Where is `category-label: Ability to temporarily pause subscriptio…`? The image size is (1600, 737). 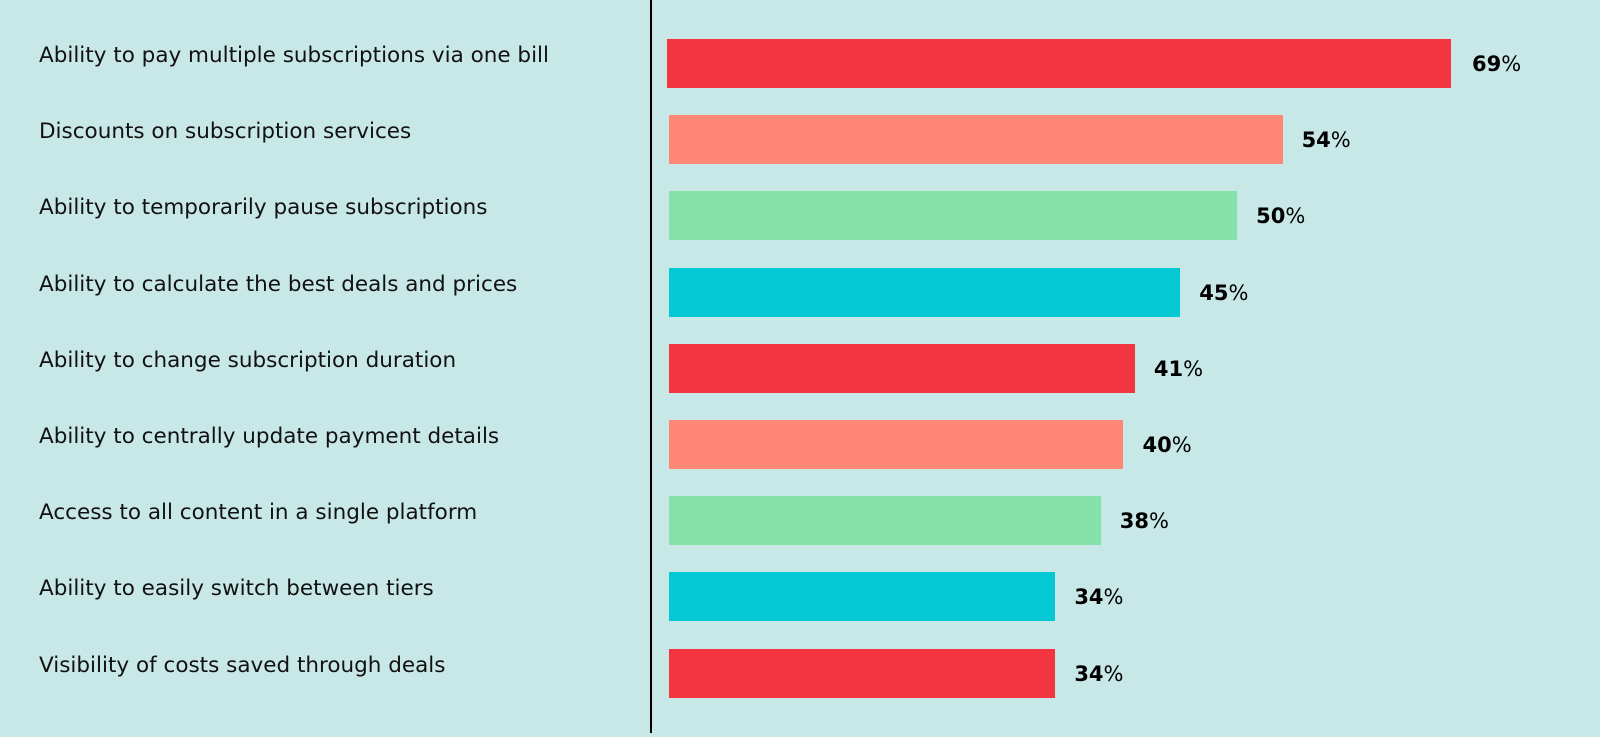
category-label: Ability to temporarily pause subscriptio… is located at coordinates (263, 208).